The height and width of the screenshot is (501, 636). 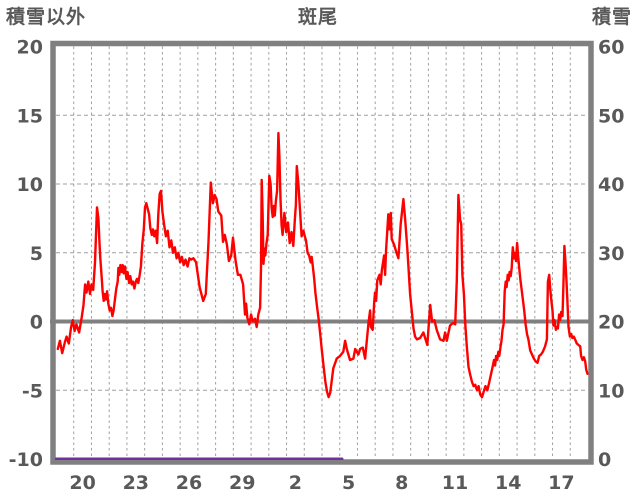 I want to click on svg-text: 17, so click(x=561, y=483).